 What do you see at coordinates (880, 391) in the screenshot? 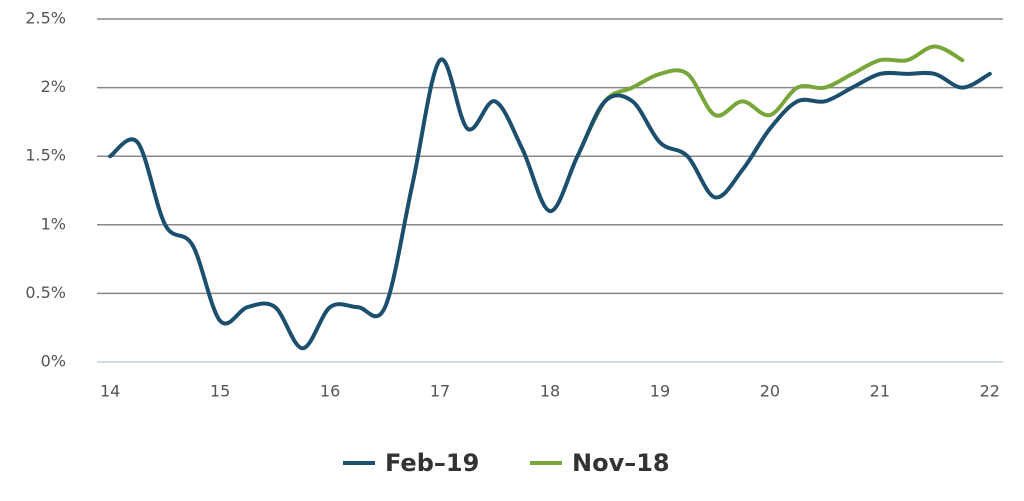
I see `x-tick-label: 21` at bounding box center [880, 391].